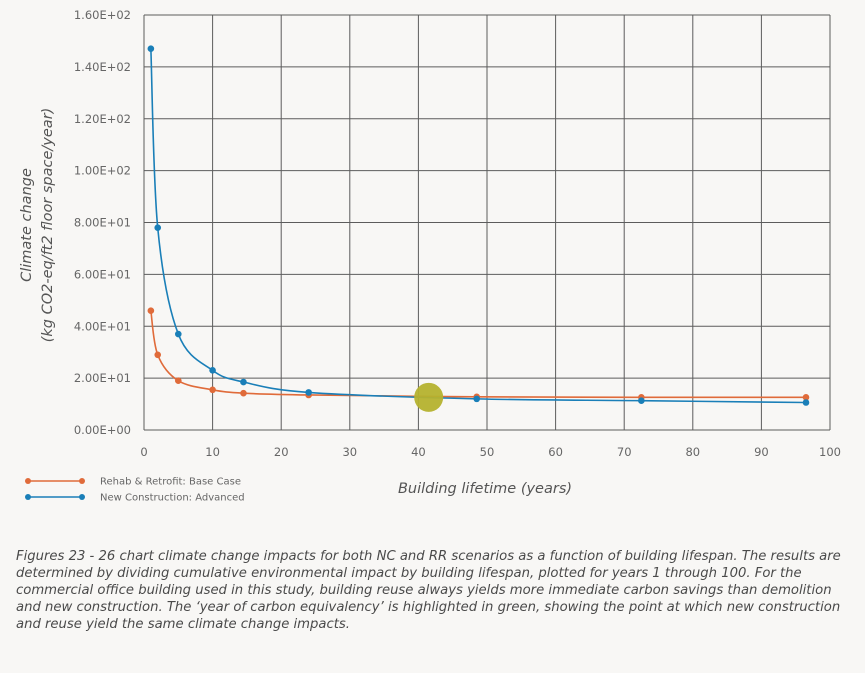 The height and width of the screenshot is (673, 865). Describe the element at coordinates (485, 489) in the screenshot. I see `x-axis-title: Building lifetime (years)` at that location.